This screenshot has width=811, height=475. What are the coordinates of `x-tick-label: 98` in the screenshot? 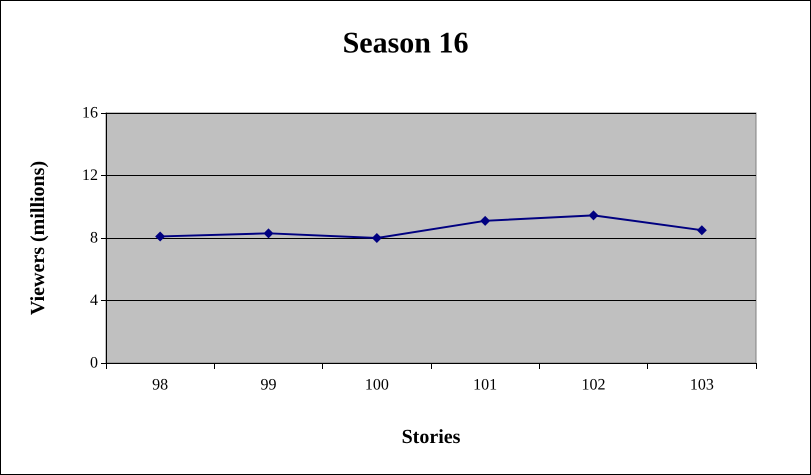 It's located at (160, 385).